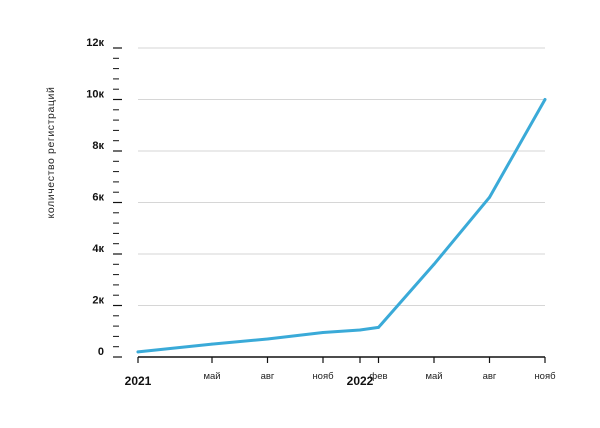  Describe the element at coordinates (360, 381) in the screenshot. I see `x-year-label: 2022` at that location.